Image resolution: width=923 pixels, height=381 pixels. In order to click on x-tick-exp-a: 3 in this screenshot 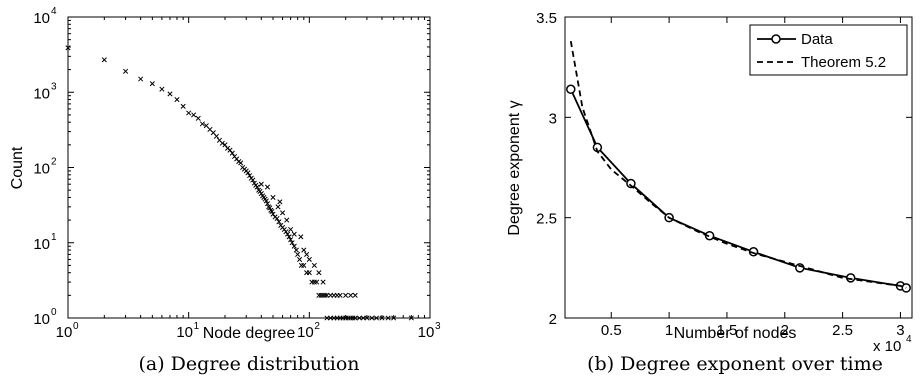, I will do `click(438, 326)`.